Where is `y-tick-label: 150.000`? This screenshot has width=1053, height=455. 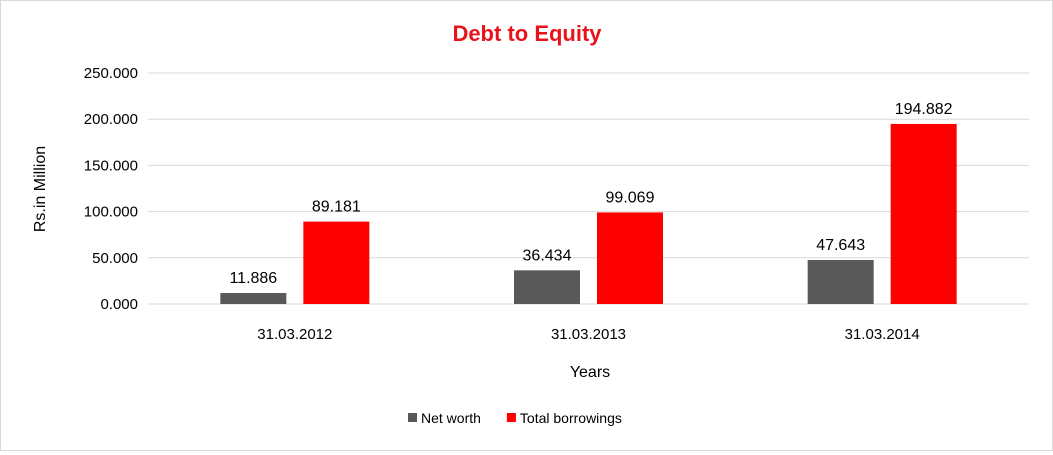
y-tick-label: 150.000 is located at coordinates (111, 165).